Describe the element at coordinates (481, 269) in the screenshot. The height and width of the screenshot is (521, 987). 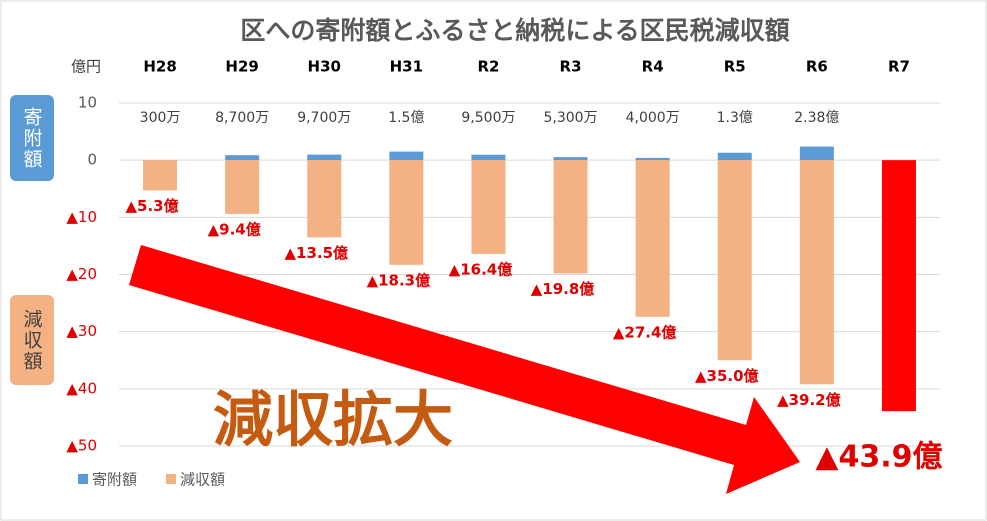
I see `value-label: ▲16.4億` at that location.